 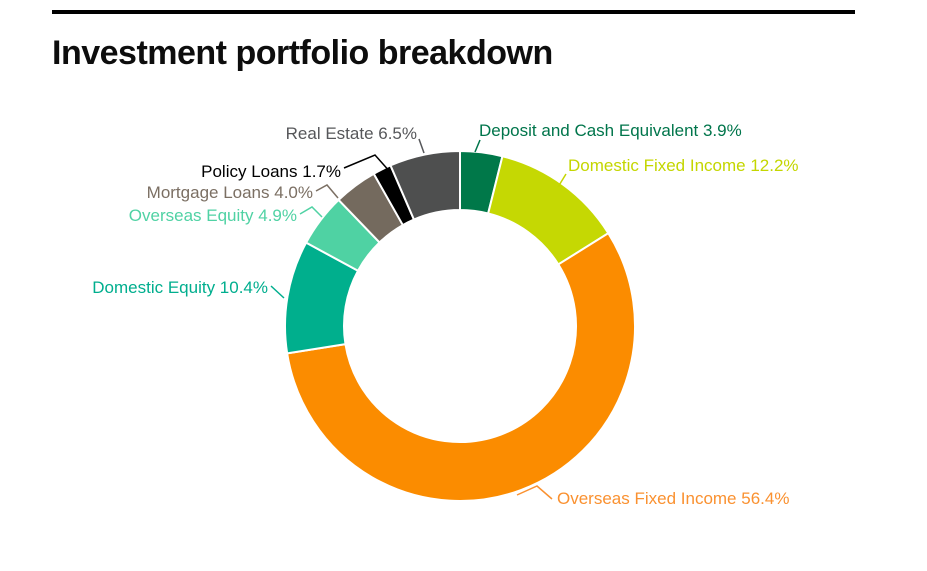 I want to click on leader-line-mortgage-loans, so click(x=327, y=191).